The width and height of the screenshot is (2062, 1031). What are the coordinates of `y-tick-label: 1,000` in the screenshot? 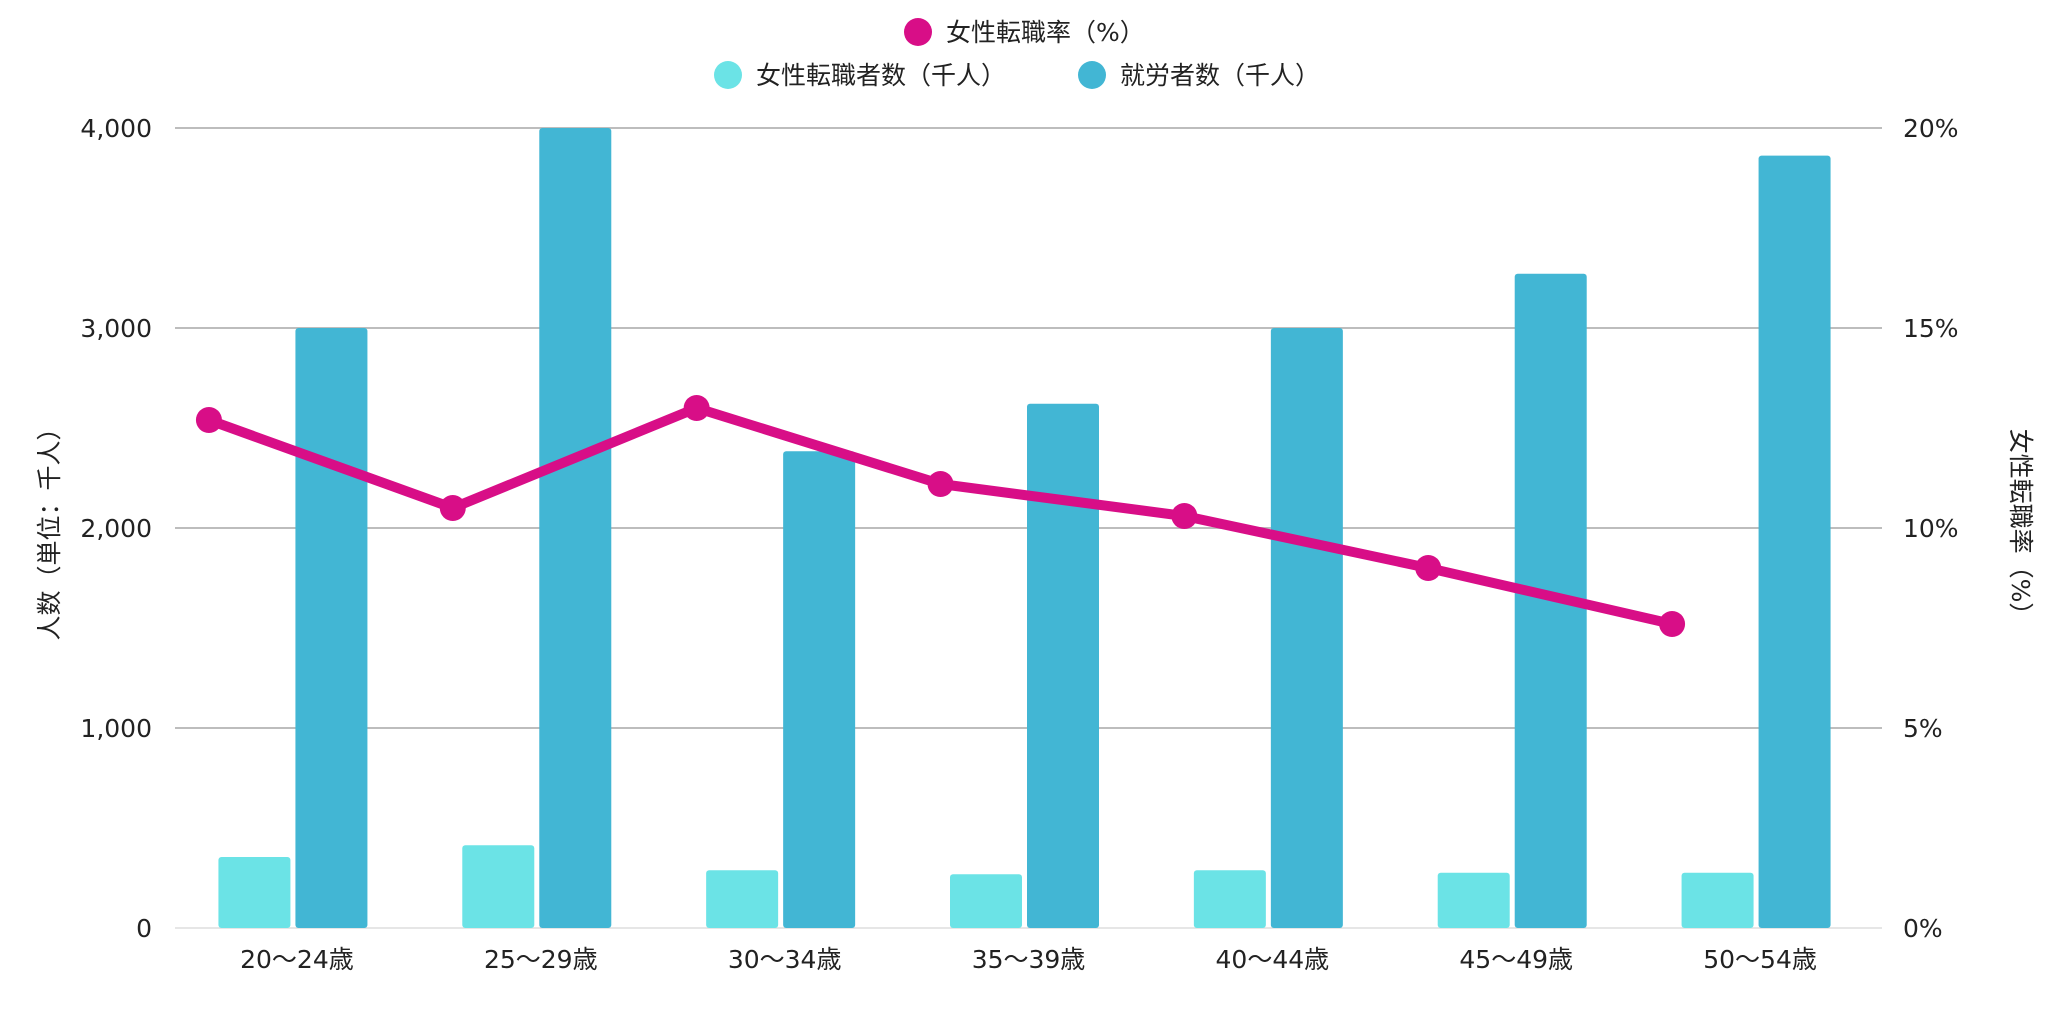 It's located at (116, 728).